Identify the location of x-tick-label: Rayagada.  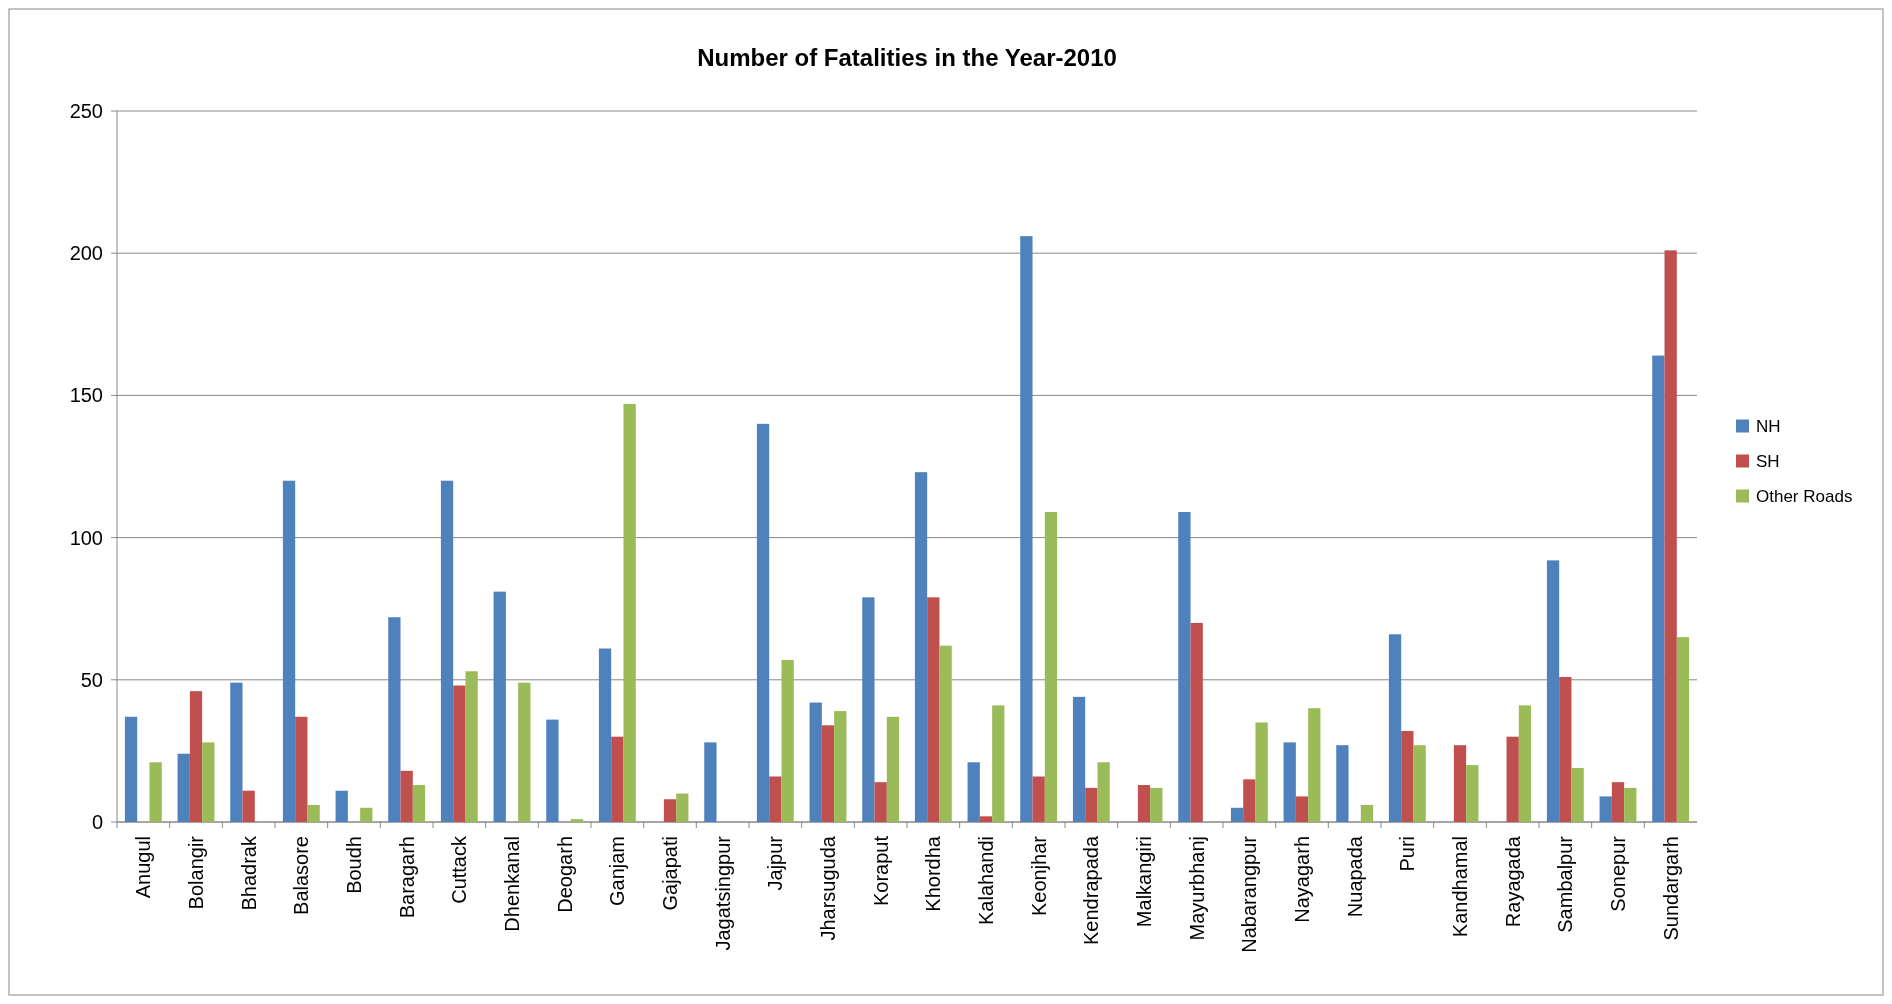
(1512, 881).